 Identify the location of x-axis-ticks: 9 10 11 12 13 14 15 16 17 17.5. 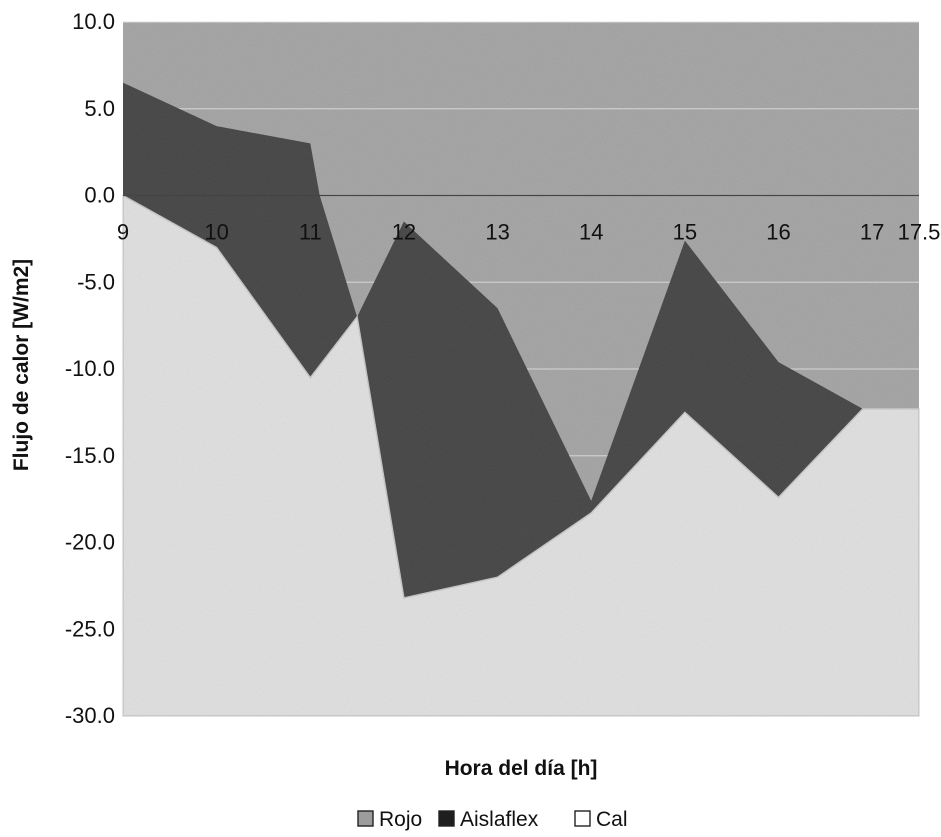
(529, 232).